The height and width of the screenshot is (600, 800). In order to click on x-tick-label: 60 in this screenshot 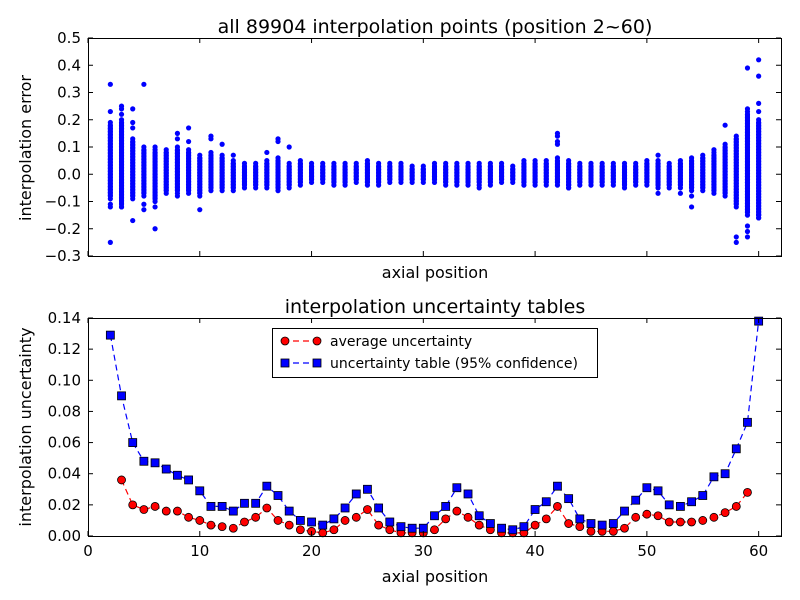, I will do `click(758, 551)`.